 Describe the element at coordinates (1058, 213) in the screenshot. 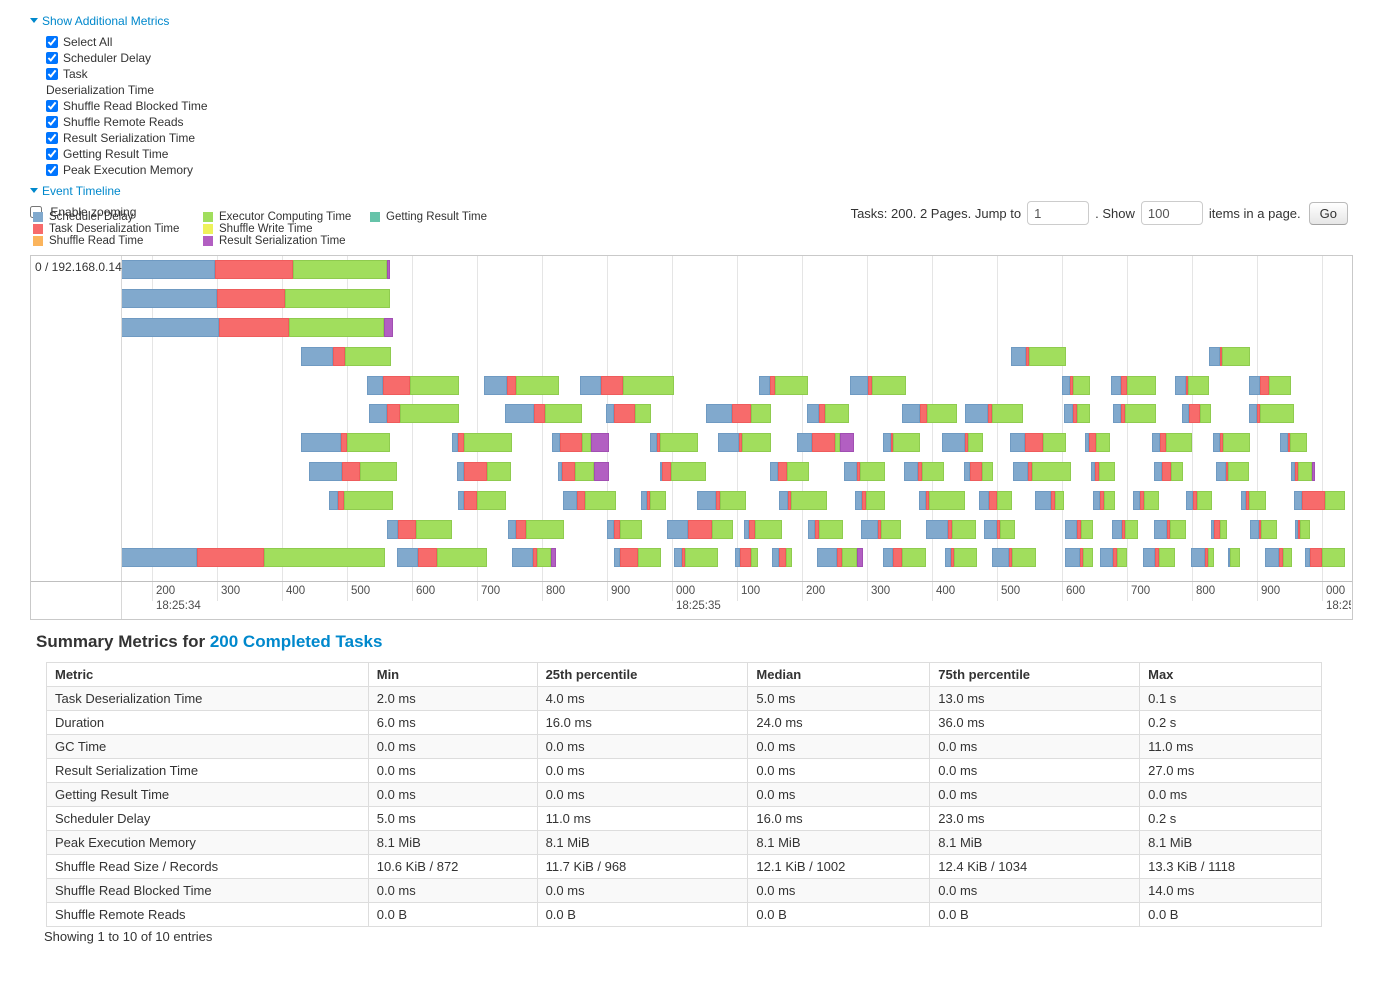

I see `jump-to-page-input` at that location.